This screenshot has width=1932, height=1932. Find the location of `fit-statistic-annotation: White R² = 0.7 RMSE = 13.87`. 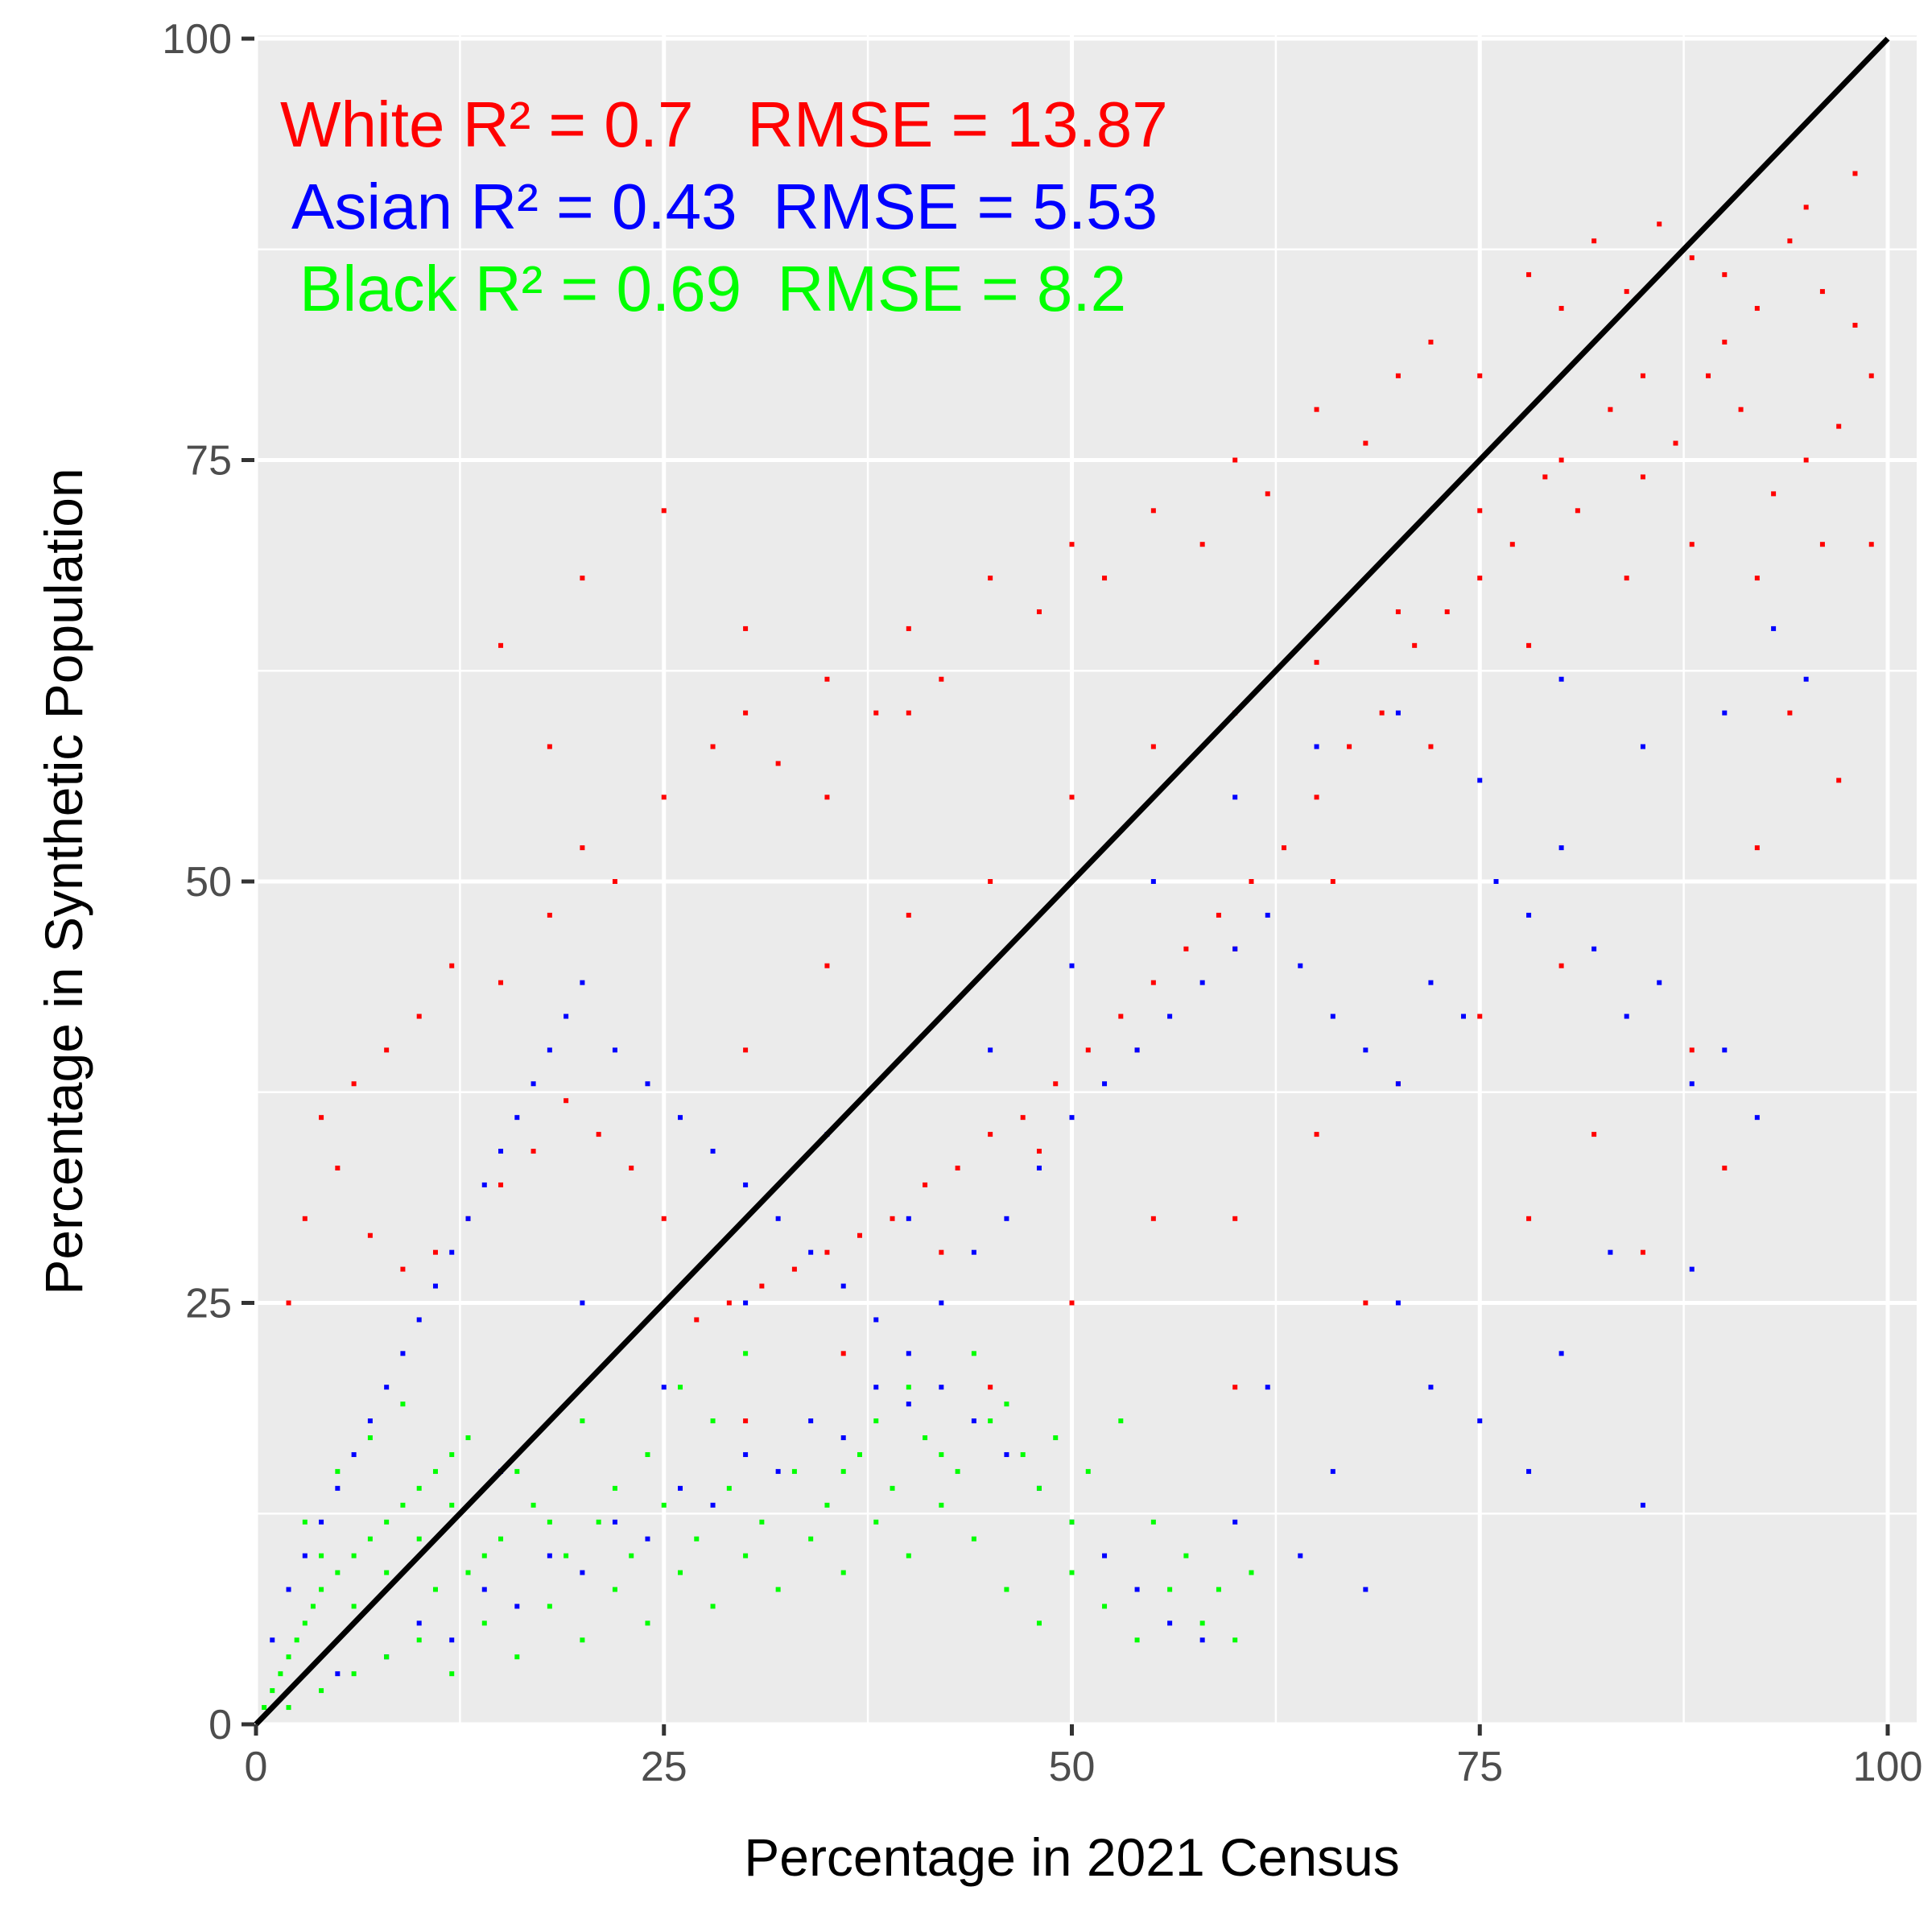

fit-statistic-annotation: White R² = 0.7 RMSE = 13.87 is located at coordinates (724, 124).